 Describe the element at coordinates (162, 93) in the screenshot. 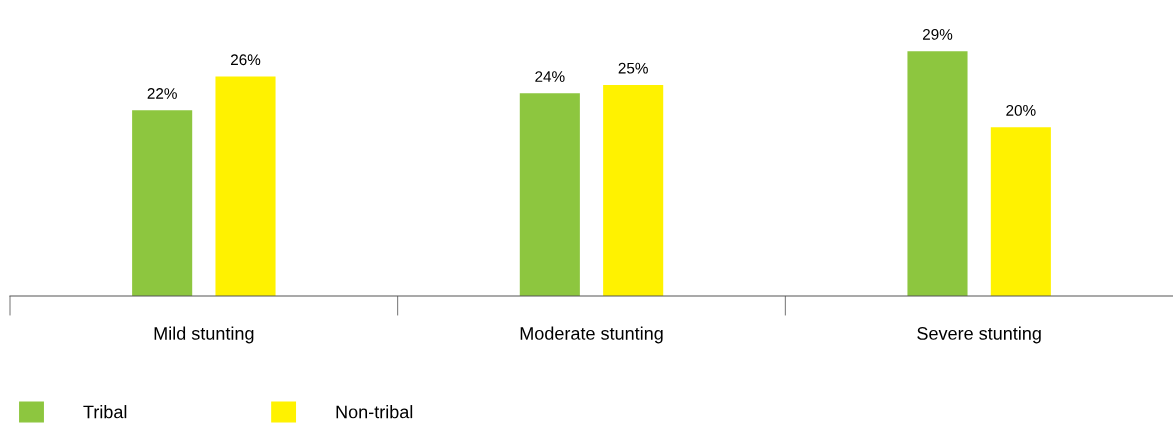

I see `data-label: 22%` at that location.